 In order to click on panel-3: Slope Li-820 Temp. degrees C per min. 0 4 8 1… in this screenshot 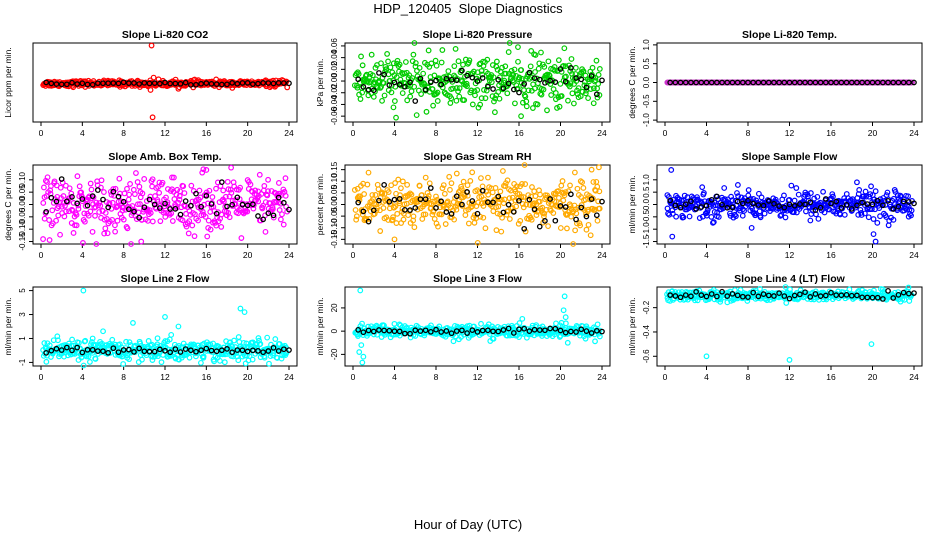, I will do `click(775, 83)`.